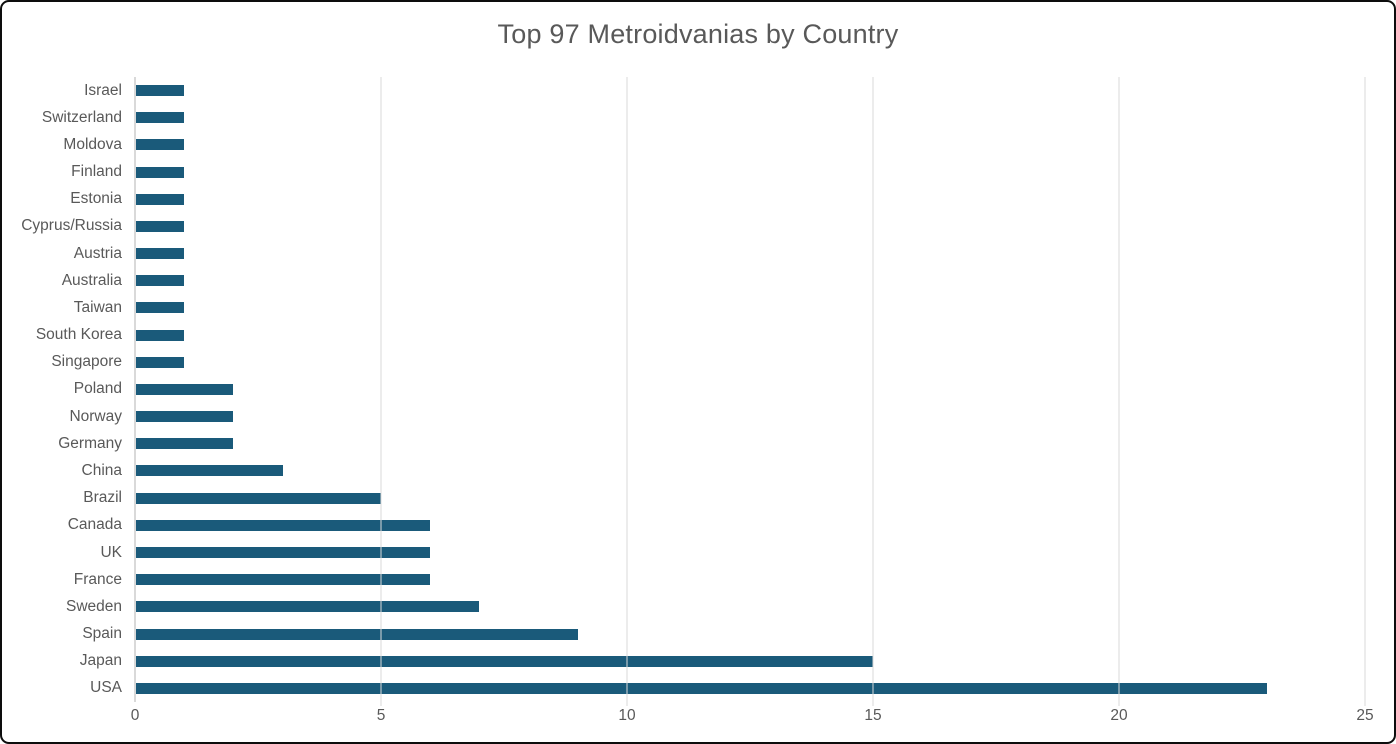 The width and height of the screenshot is (1396, 744). What do you see at coordinates (752, 719) in the screenshot?
I see `x-axis-tick-labels: 0 5 10 15 20 25` at bounding box center [752, 719].